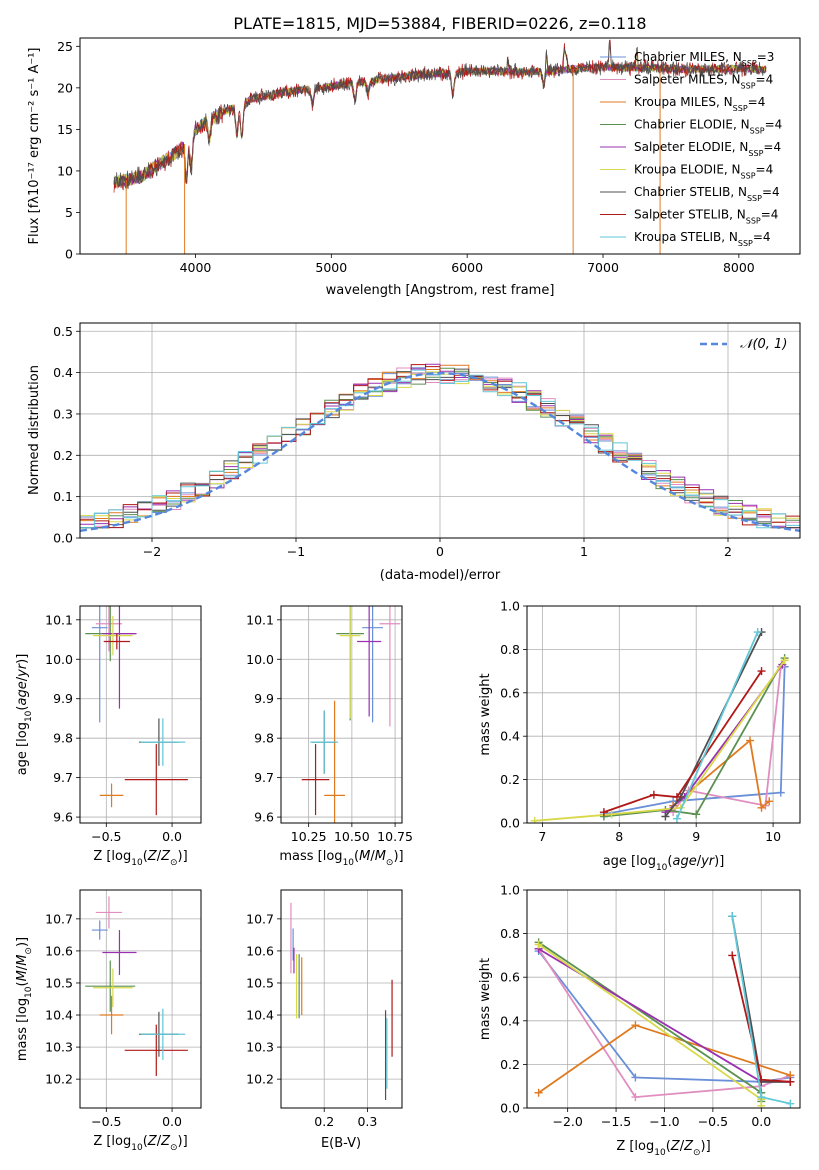 Image resolution: width=819 pixels, height=1170 pixels. Describe the element at coordinates (440, 575) in the screenshot. I see `hist-xlabel: (data-model)/error` at that location.